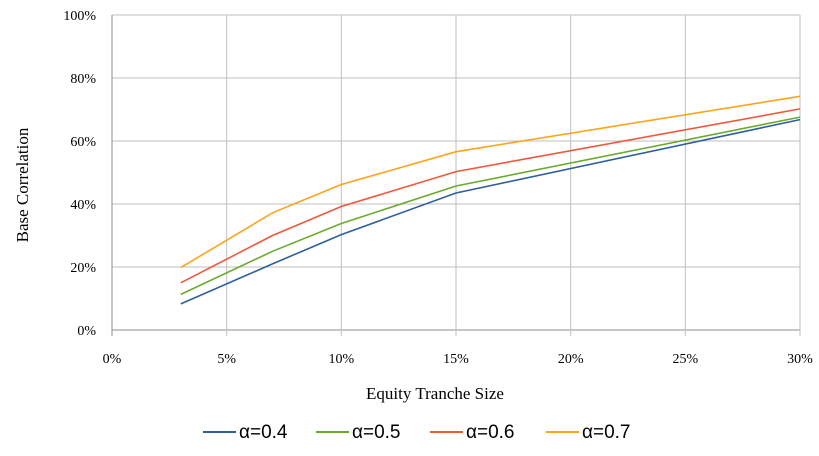 The height and width of the screenshot is (456, 819). Describe the element at coordinates (112, 359) in the screenshot. I see `x-tick-label: 0%` at that location.